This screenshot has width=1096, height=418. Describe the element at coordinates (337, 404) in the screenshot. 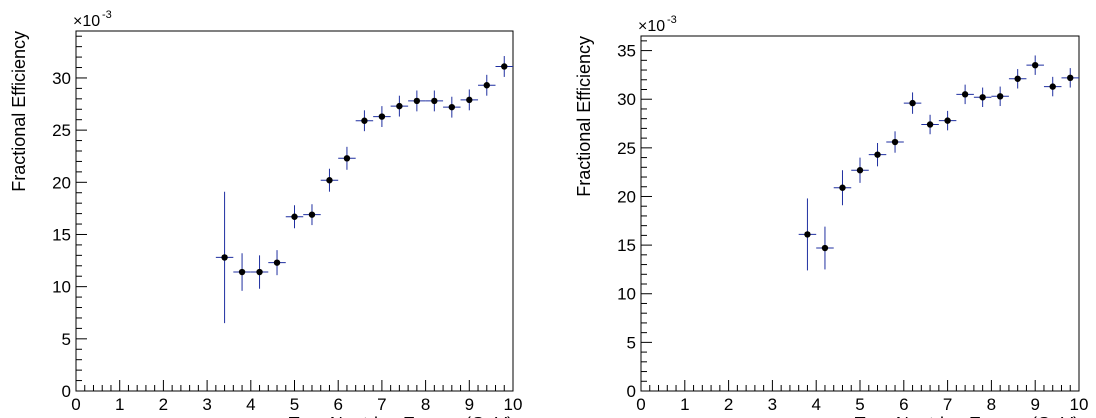

I see `x-tick-label: 6` at that location.